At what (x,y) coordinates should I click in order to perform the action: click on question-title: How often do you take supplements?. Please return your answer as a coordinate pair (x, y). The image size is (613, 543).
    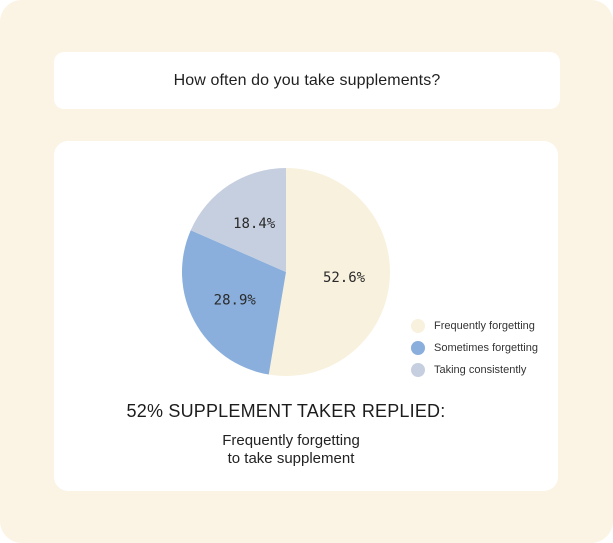
    Looking at the image, I should click on (307, 80).